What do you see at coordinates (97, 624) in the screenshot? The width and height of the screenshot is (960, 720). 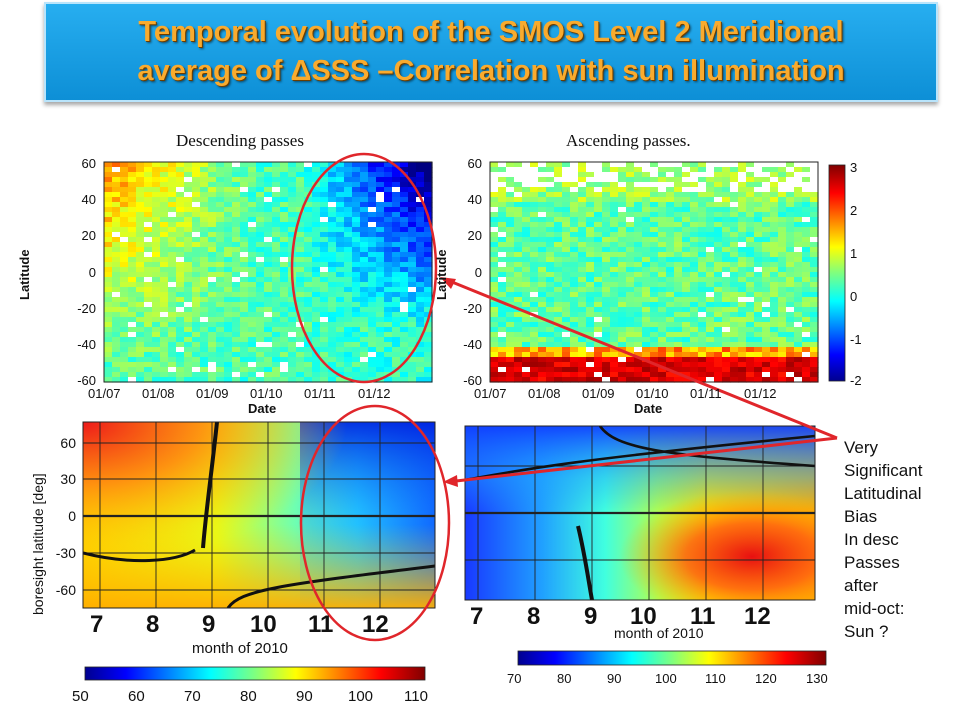 I see `model-left-xtick: 7` at bounding box center [97, 624].